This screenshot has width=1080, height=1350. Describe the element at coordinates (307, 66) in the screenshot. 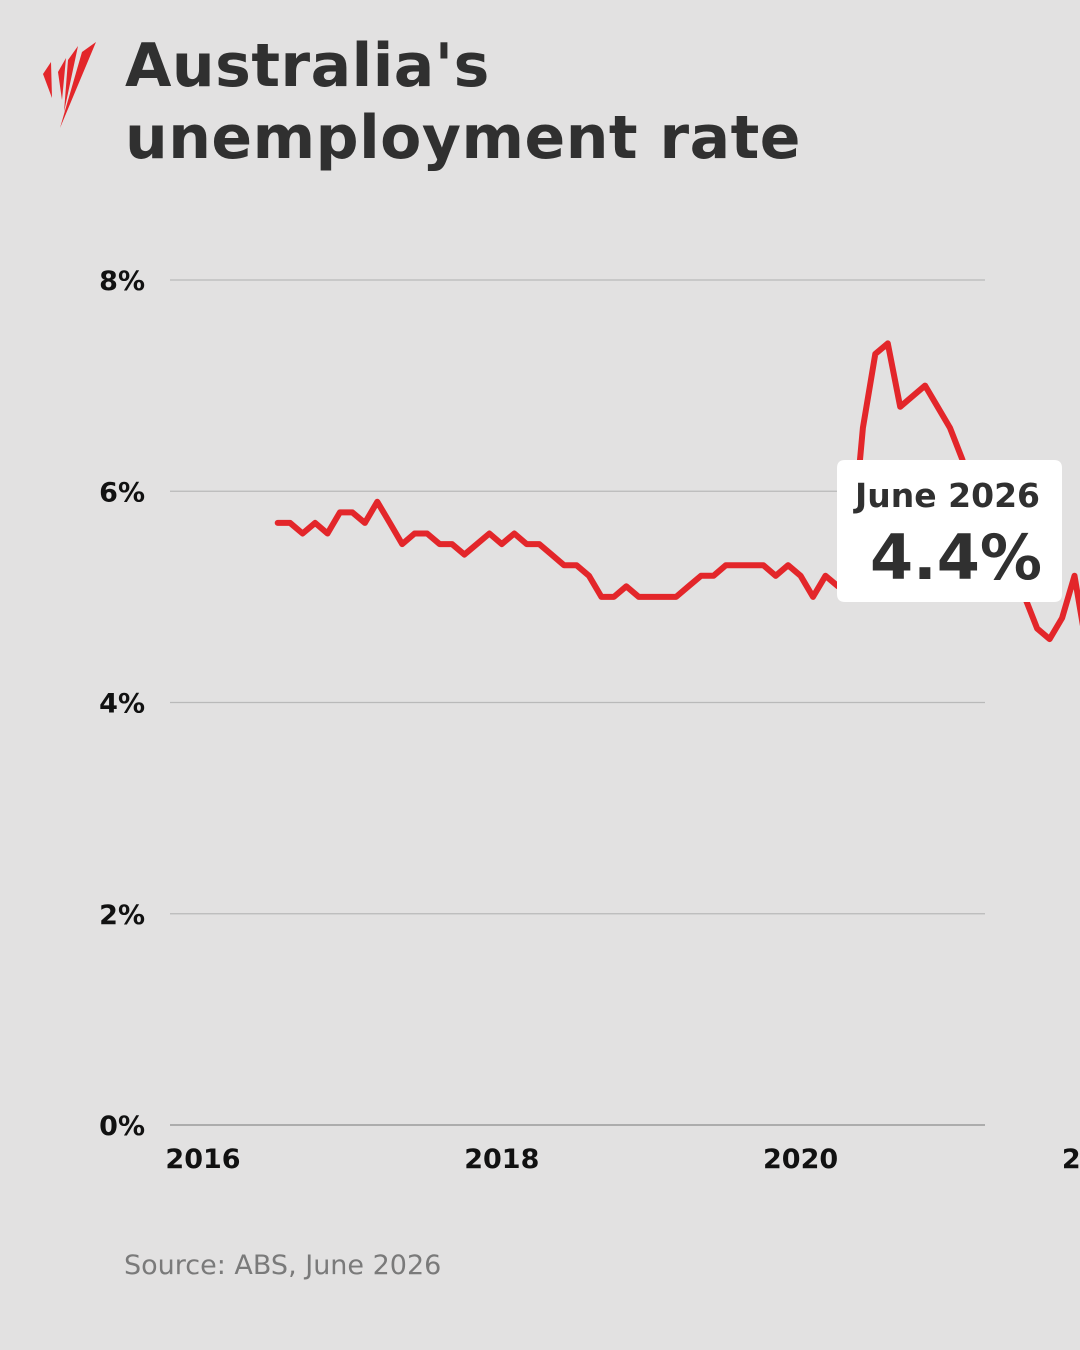

I see `title-line-1: Australia's` at that location.